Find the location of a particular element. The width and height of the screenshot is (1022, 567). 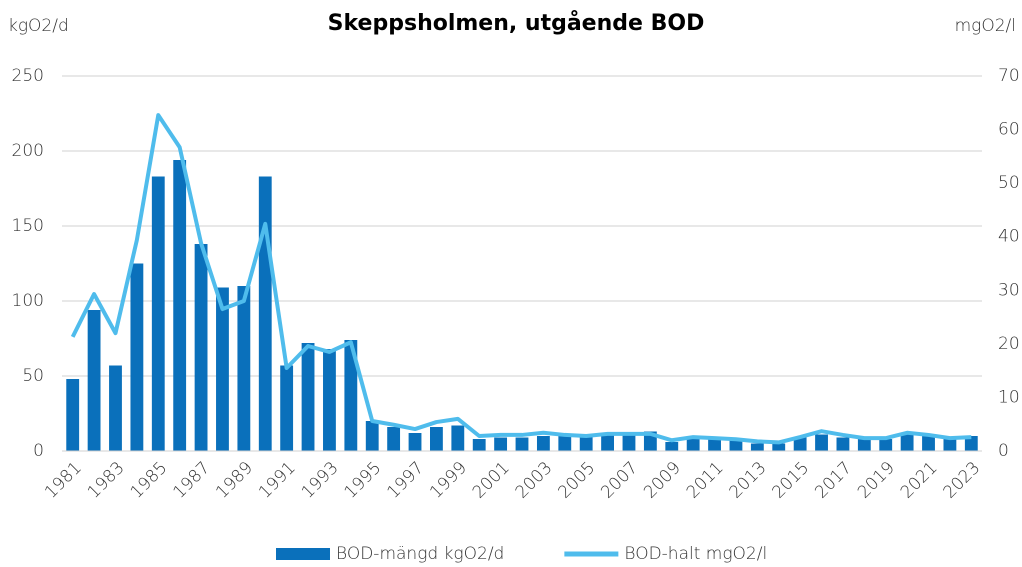

y-tick-label: 50 is located at coordinates (33, 376).